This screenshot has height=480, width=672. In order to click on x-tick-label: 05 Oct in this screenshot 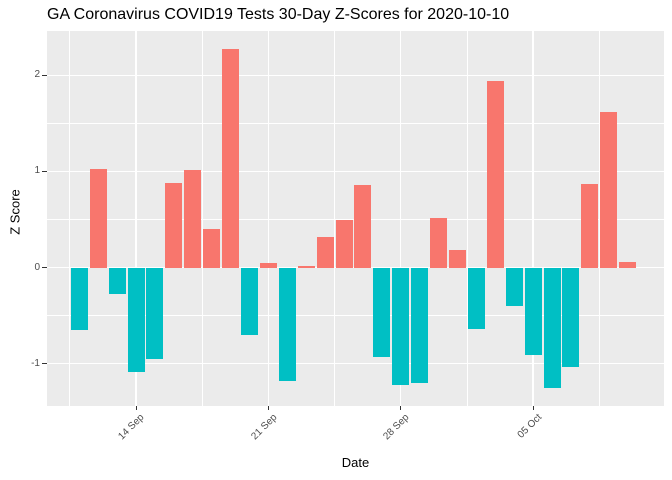, I will do `click(529, 426)`.